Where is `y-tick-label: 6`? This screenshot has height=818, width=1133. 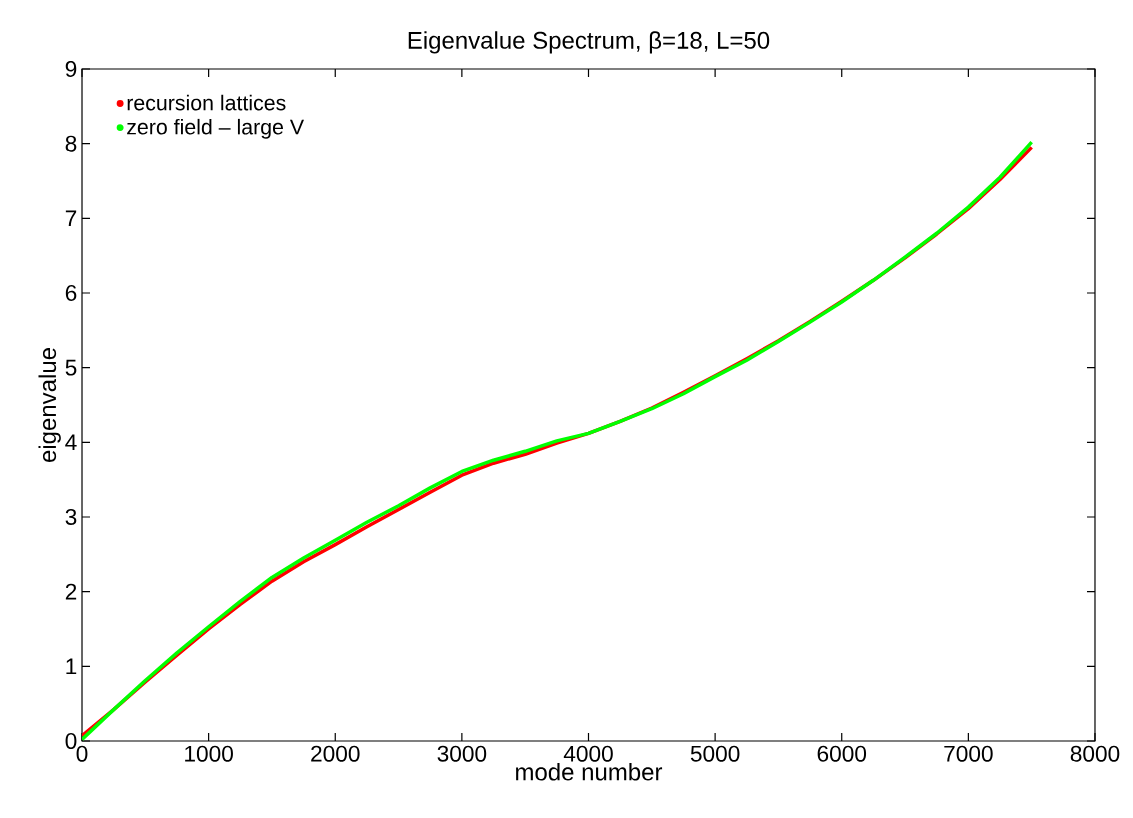 y-tick-label: 6 is located at coordinates (71, 293).